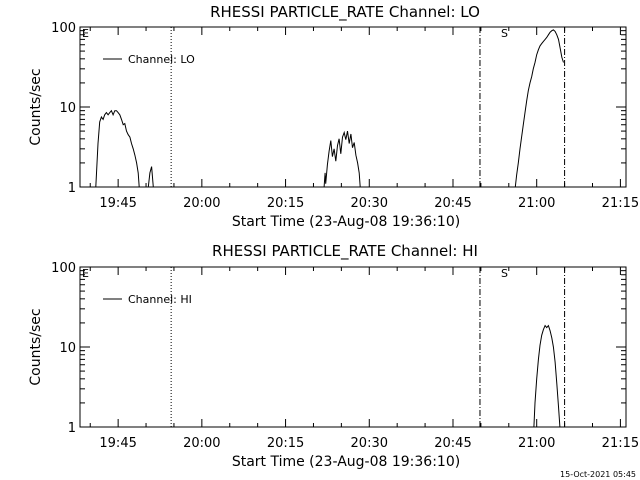 Image resolution: width=640 pixels, height=480 pixels. Describe the element at coordinates (345, 251) in the screenshot. I see `chart-title: RHESSI PARTICLE_RATE Channel: HI` at that location.